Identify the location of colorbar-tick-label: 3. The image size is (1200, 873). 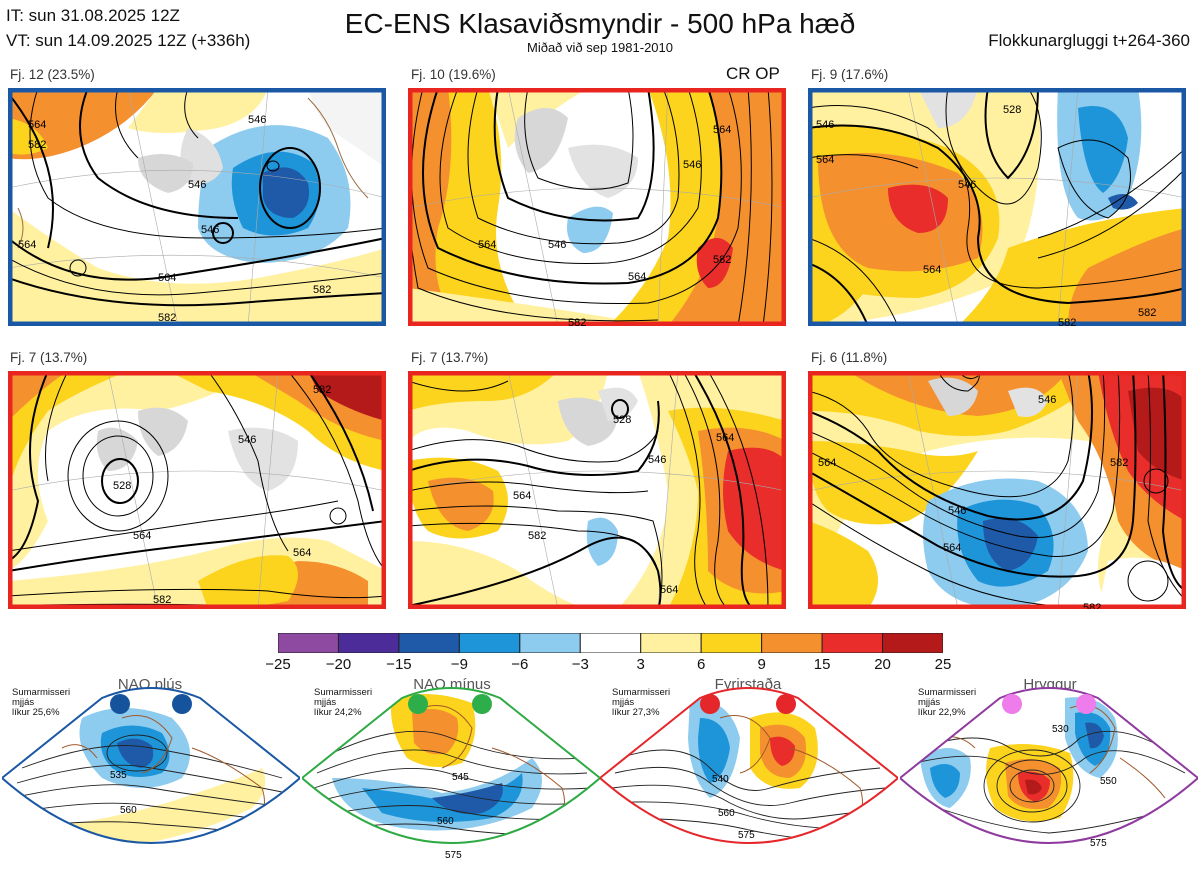
(640, 664).